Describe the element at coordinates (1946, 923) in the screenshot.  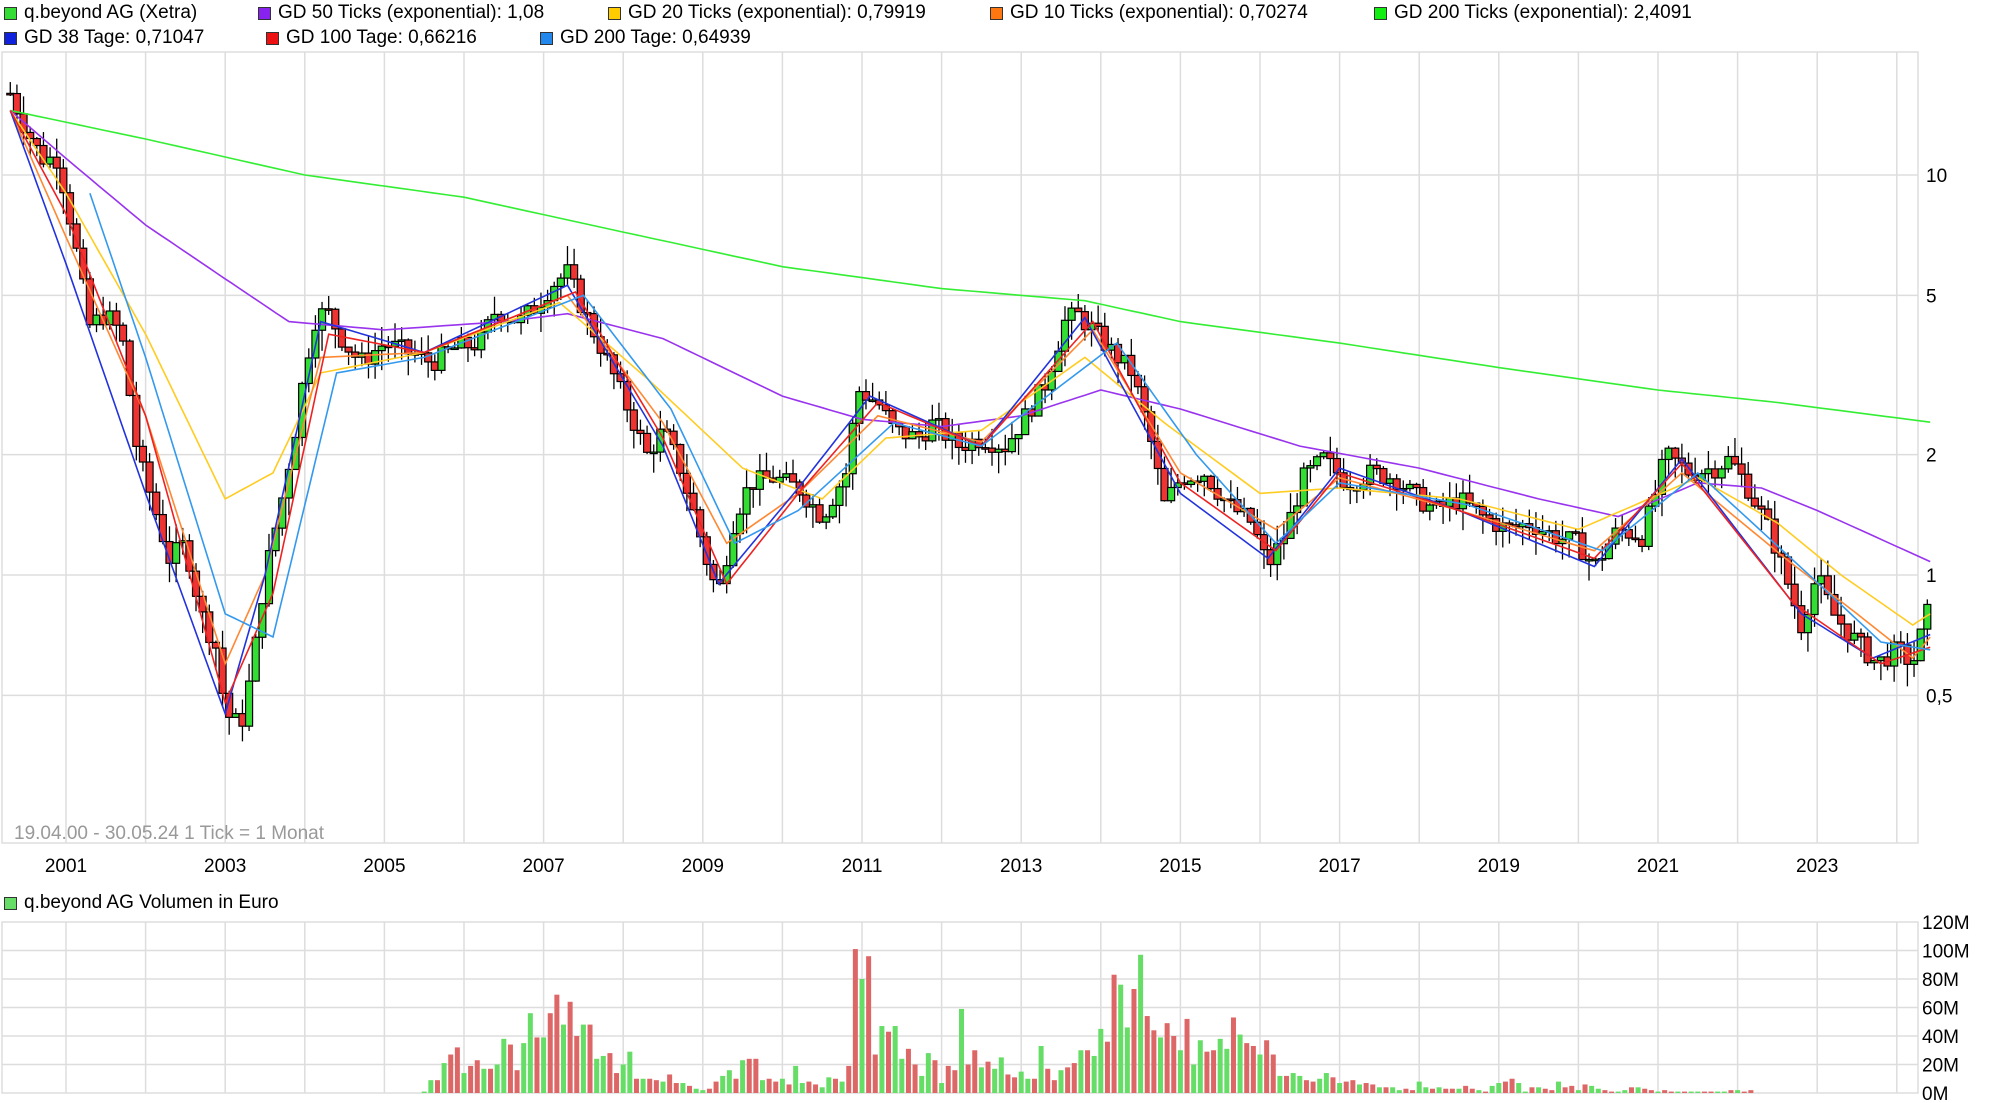
I see `volume-tick-label: 120M` at that location.